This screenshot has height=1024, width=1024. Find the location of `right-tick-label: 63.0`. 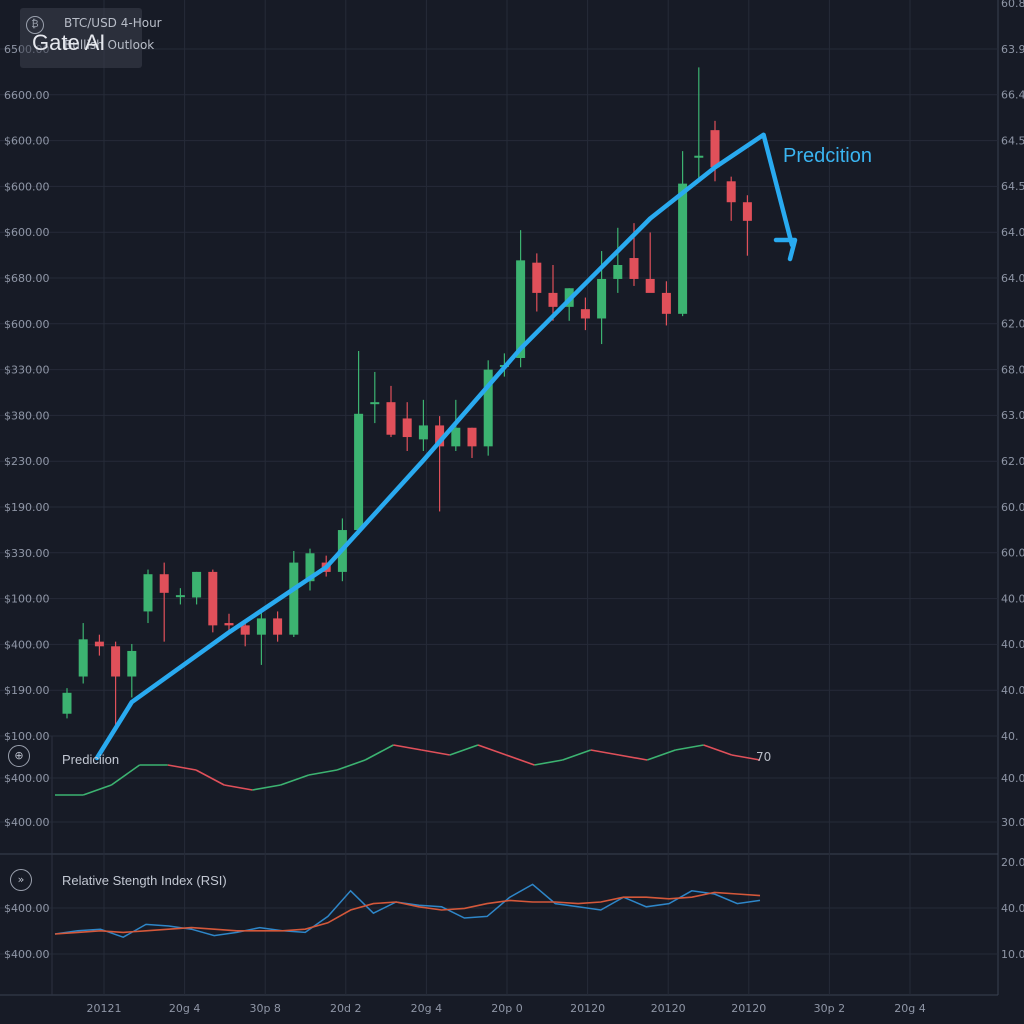

right-tick-label: 63.0 is located at coordinates (1012, 415).